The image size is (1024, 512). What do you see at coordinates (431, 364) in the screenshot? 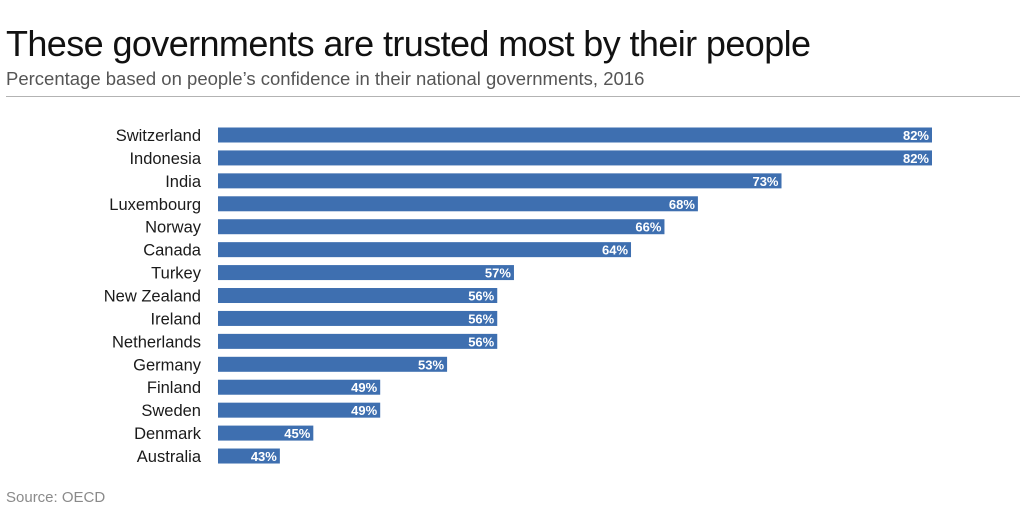
I see `bar-value-label: 53%` at bounding box center [431, 364].